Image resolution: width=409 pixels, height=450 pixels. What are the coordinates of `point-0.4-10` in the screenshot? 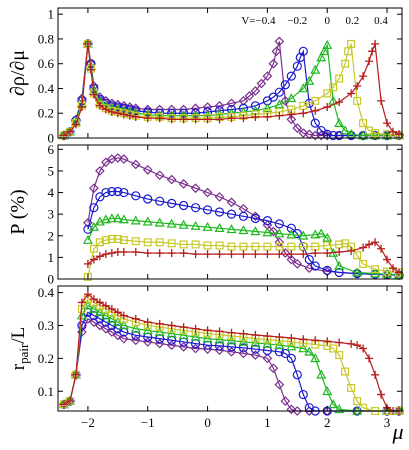 It's located at (171, 253).